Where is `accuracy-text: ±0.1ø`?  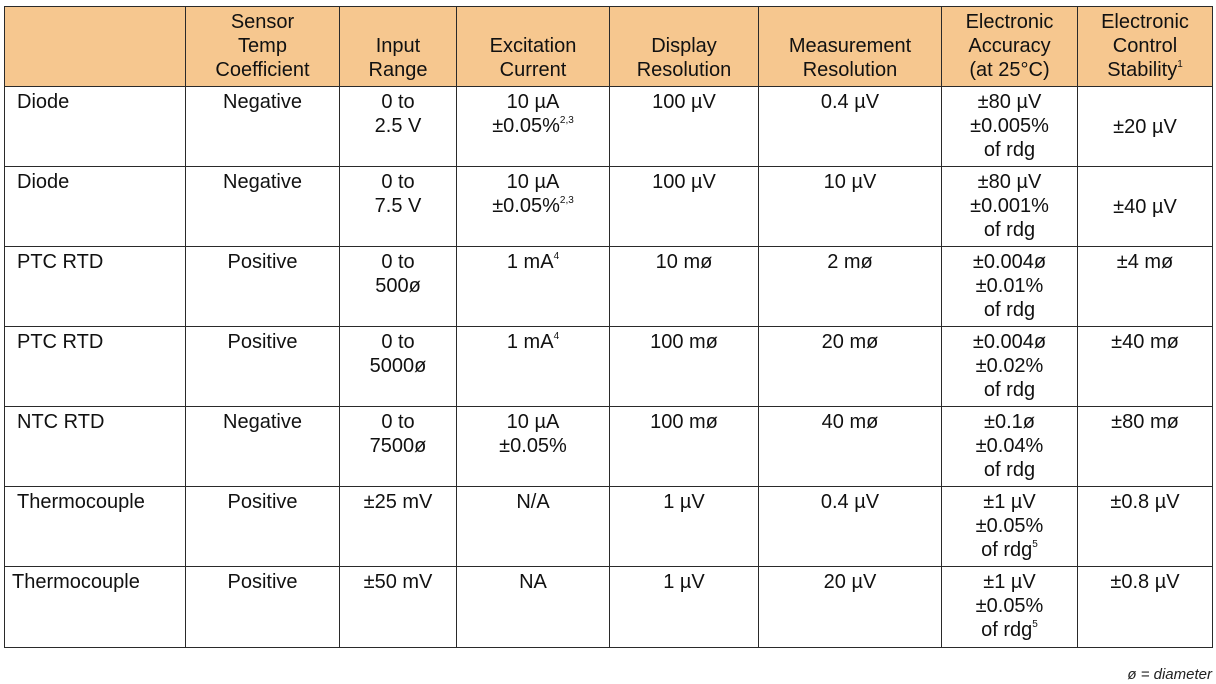 accuracy-text: ±0.1ø is located at coordinates (1009, 422).